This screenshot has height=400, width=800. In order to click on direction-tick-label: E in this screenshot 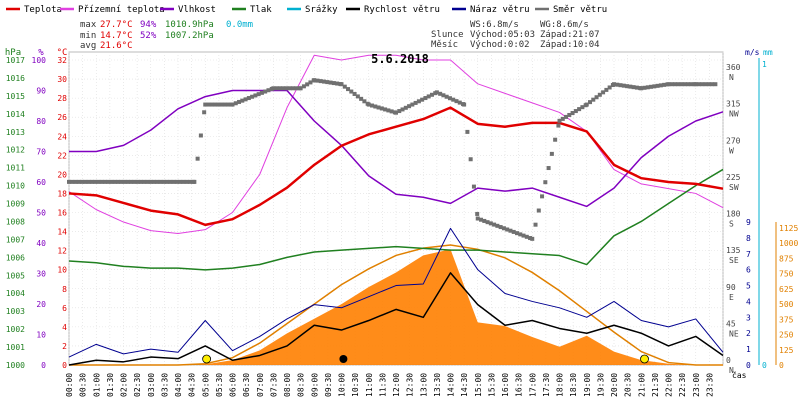, I will do `click(731, 297)`.